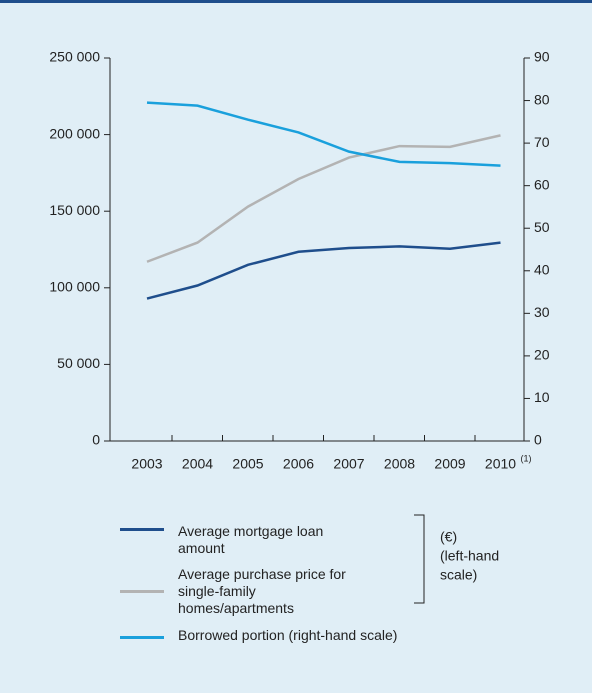 Image resolution: width=592 pixels, height=693 pixels. I want to click on x-tick-label: 2006, so click(298, 464).